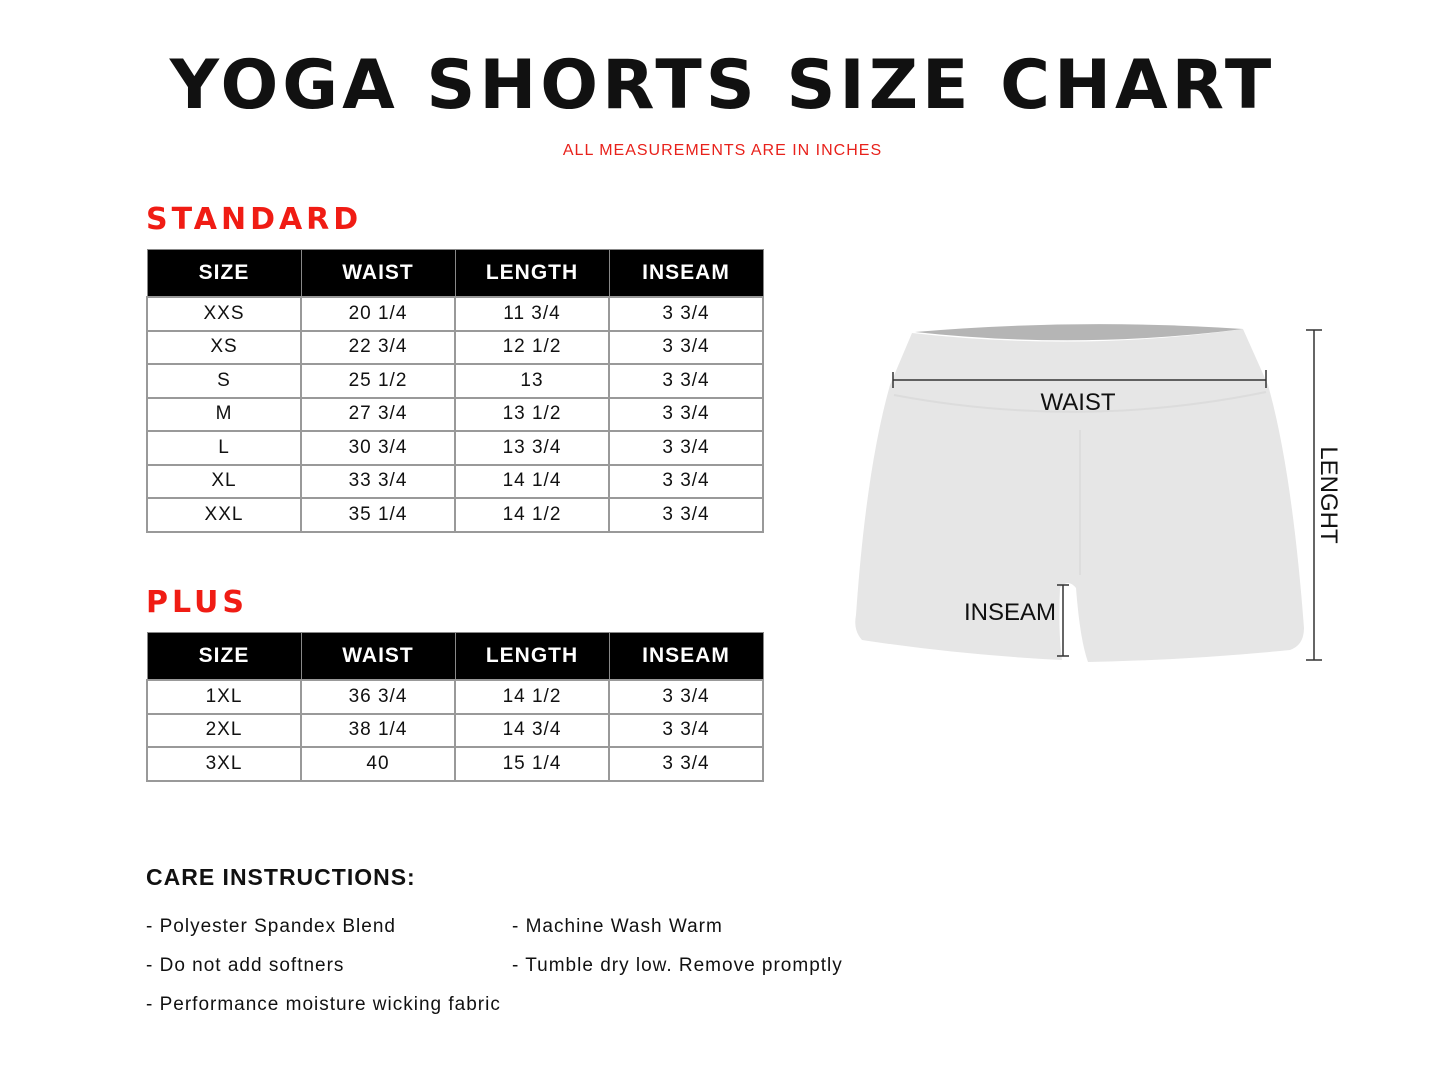 This screenshot has width=1445, height=1087. What do you see at coordinates (254, 219) in the screenshot?
I see `standard-heading: STANDARD` at bounding box center [254, 219].